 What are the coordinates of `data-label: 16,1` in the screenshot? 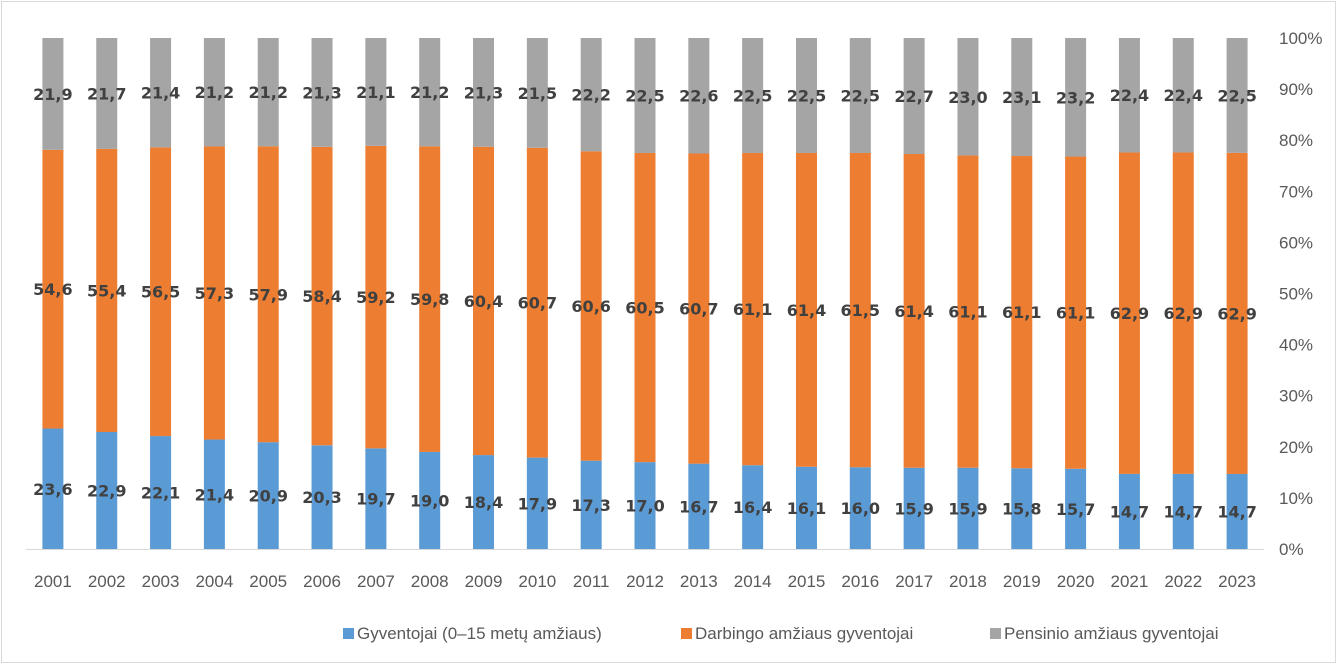 It's located at (806, 508).